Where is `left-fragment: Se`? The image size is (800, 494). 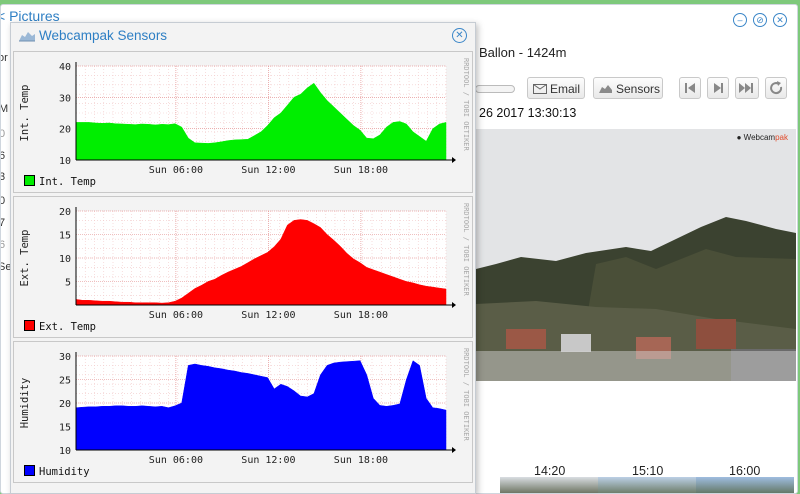 left-fragment: Se is located at coordinates (6, 267).